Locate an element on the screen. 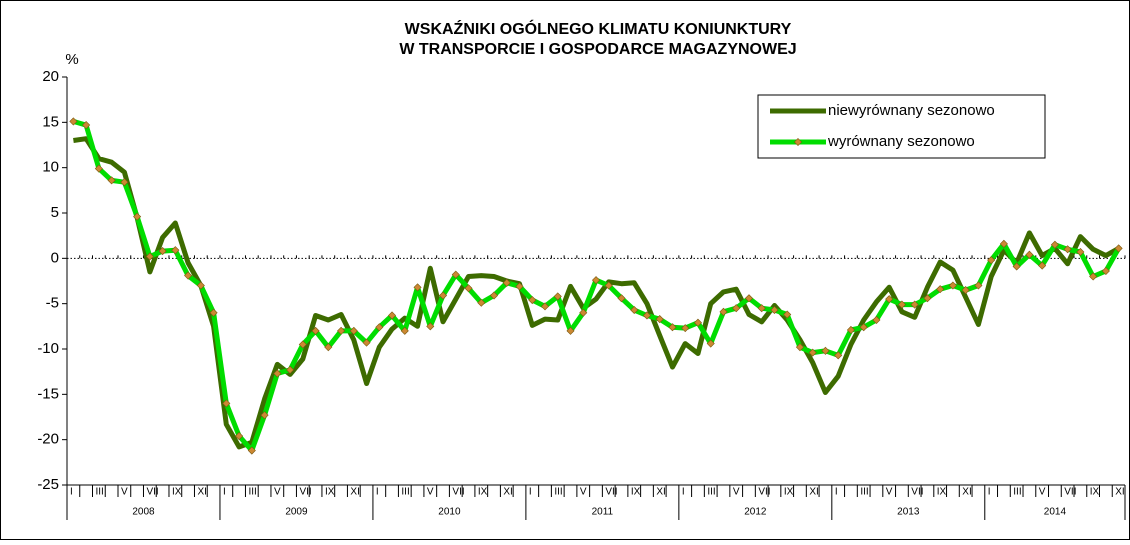 Image resolution: width=1130 pixels, height=545 pixels. y-tick-label: -15 is located at coordinates (48, 393).